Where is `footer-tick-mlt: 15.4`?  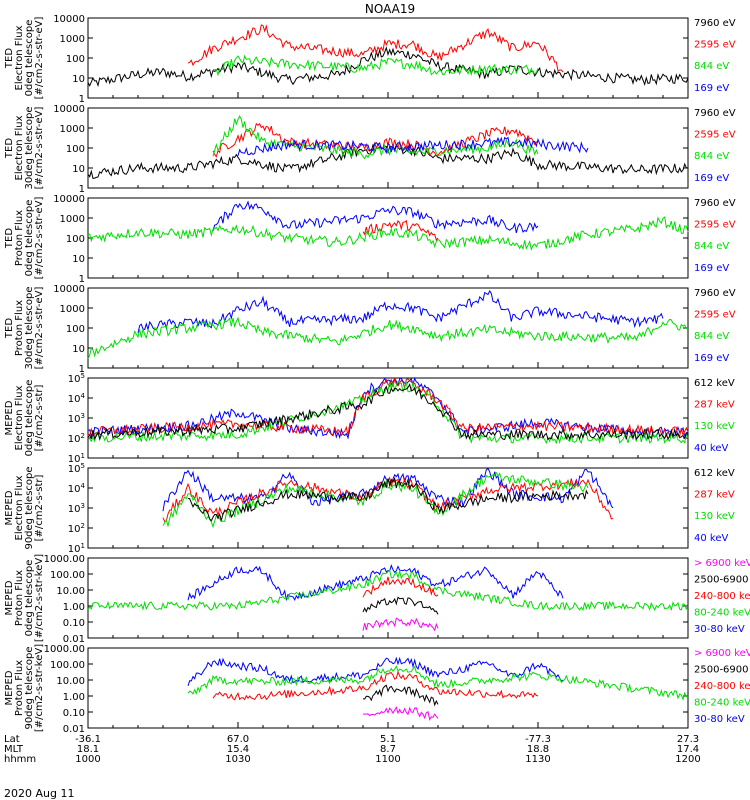
footer-tick-mlt: 15.4 is located at coordinates (238, 749).